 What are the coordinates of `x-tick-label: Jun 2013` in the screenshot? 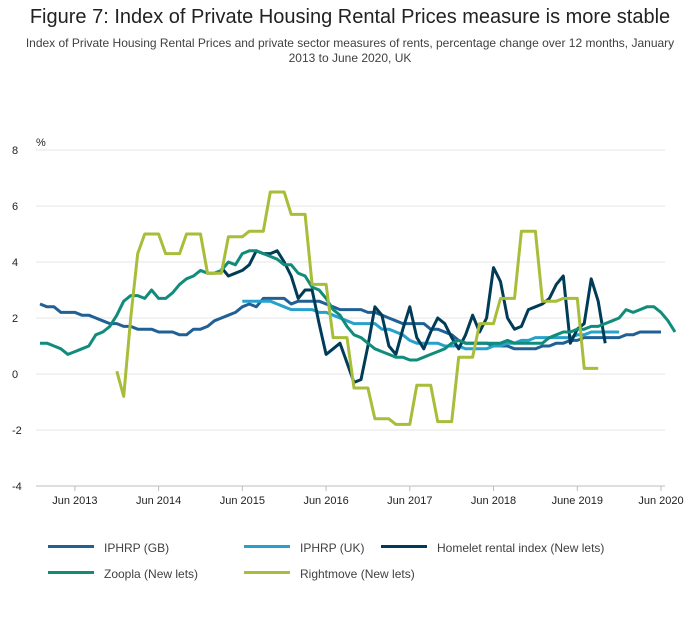 It's located at (74, 501).